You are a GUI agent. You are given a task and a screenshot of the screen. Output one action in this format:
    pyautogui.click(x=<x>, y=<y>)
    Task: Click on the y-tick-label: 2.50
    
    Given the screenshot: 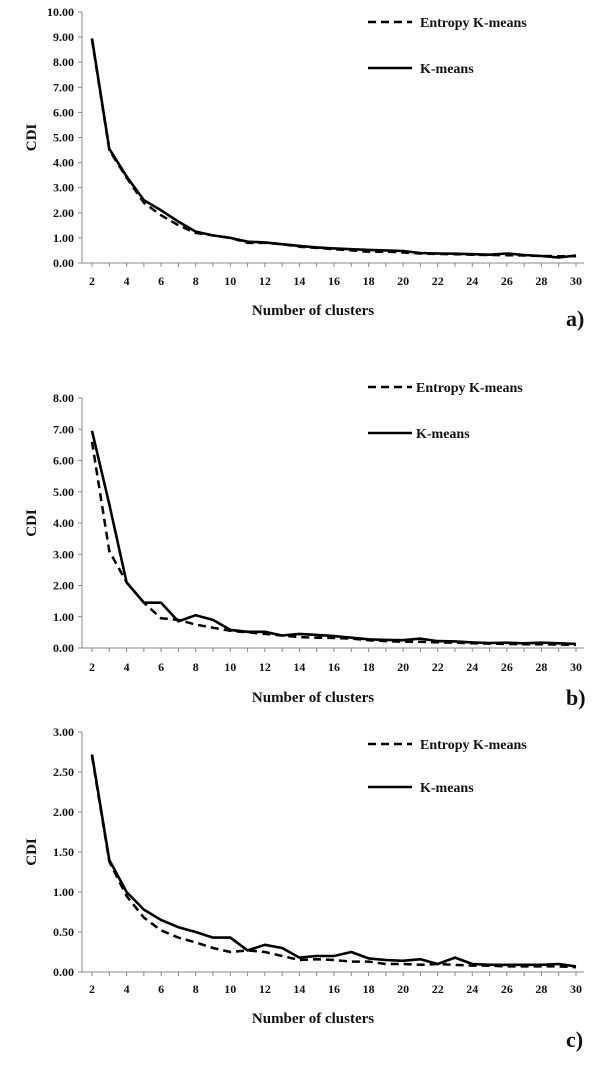 What is the action you would take?
    pyautogui.click(x=63, y=772)
    